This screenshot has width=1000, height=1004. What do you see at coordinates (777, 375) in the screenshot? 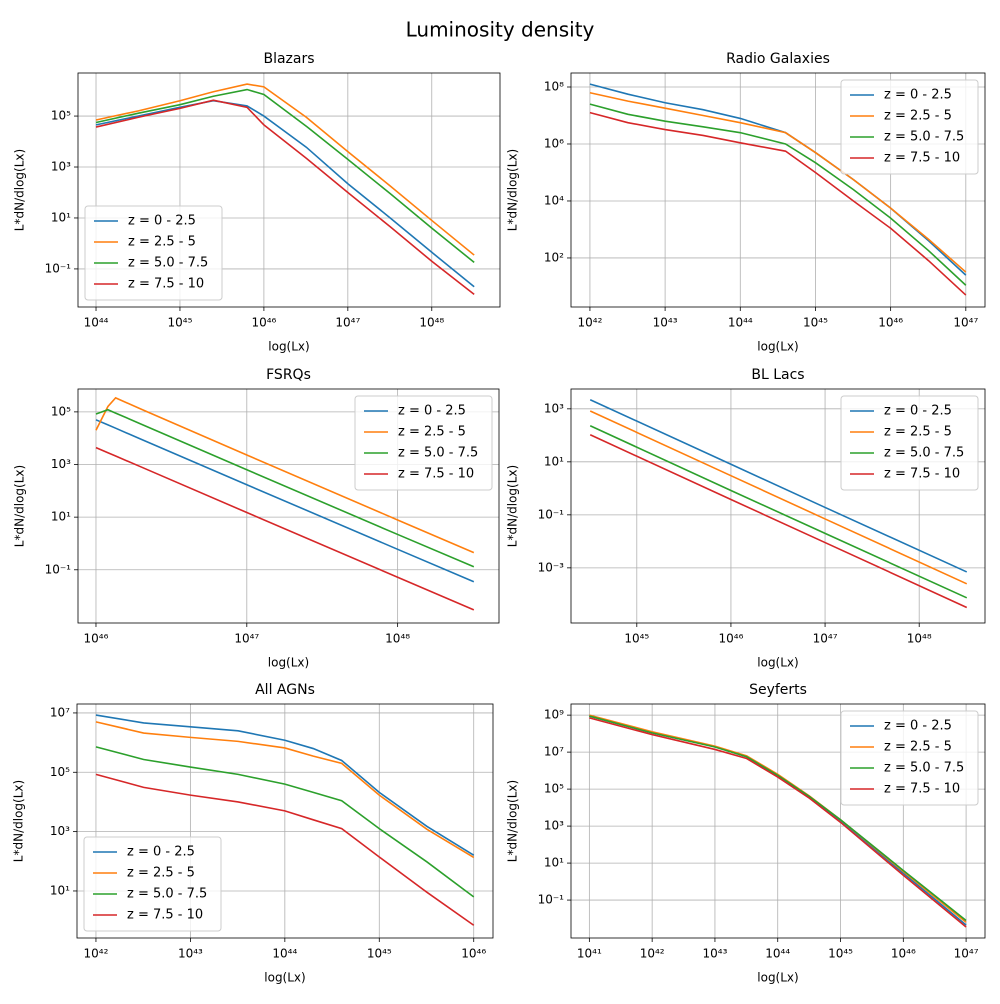
I see `subplot-title: BL Lacs` at bounding box center [777, 375].